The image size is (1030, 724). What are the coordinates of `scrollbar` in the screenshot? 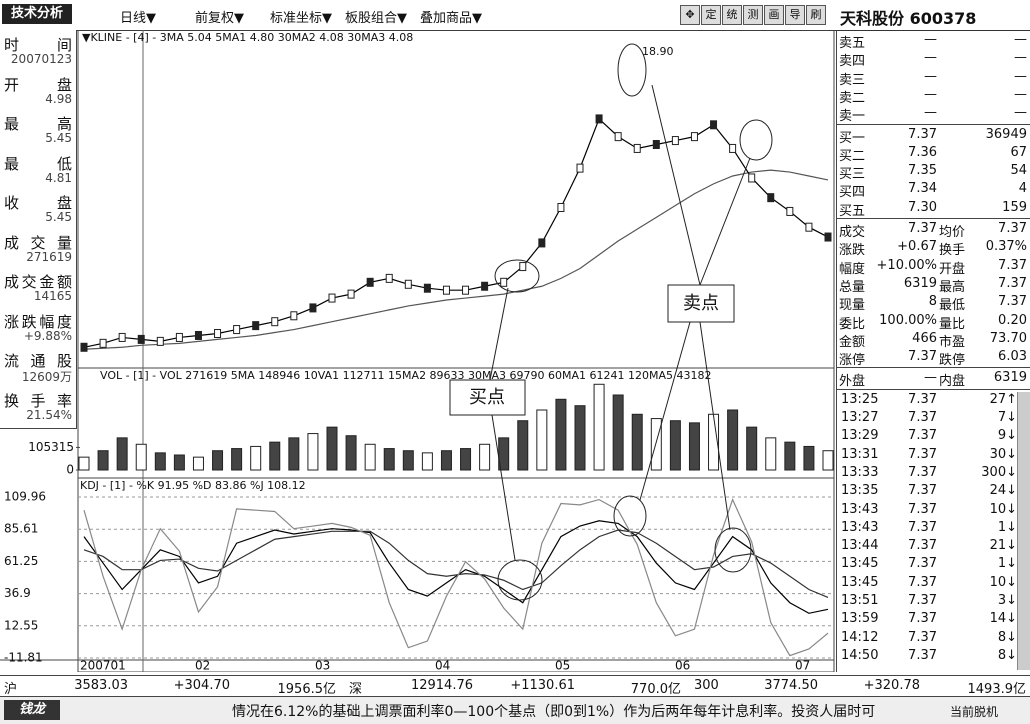 It's located at (1023, 531).